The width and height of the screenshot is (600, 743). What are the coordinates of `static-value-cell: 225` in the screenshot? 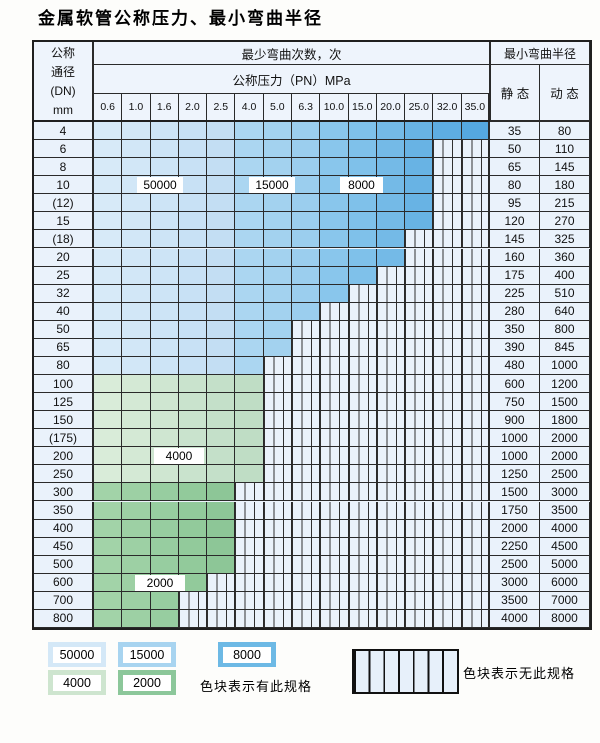 It's located at (515, 293).